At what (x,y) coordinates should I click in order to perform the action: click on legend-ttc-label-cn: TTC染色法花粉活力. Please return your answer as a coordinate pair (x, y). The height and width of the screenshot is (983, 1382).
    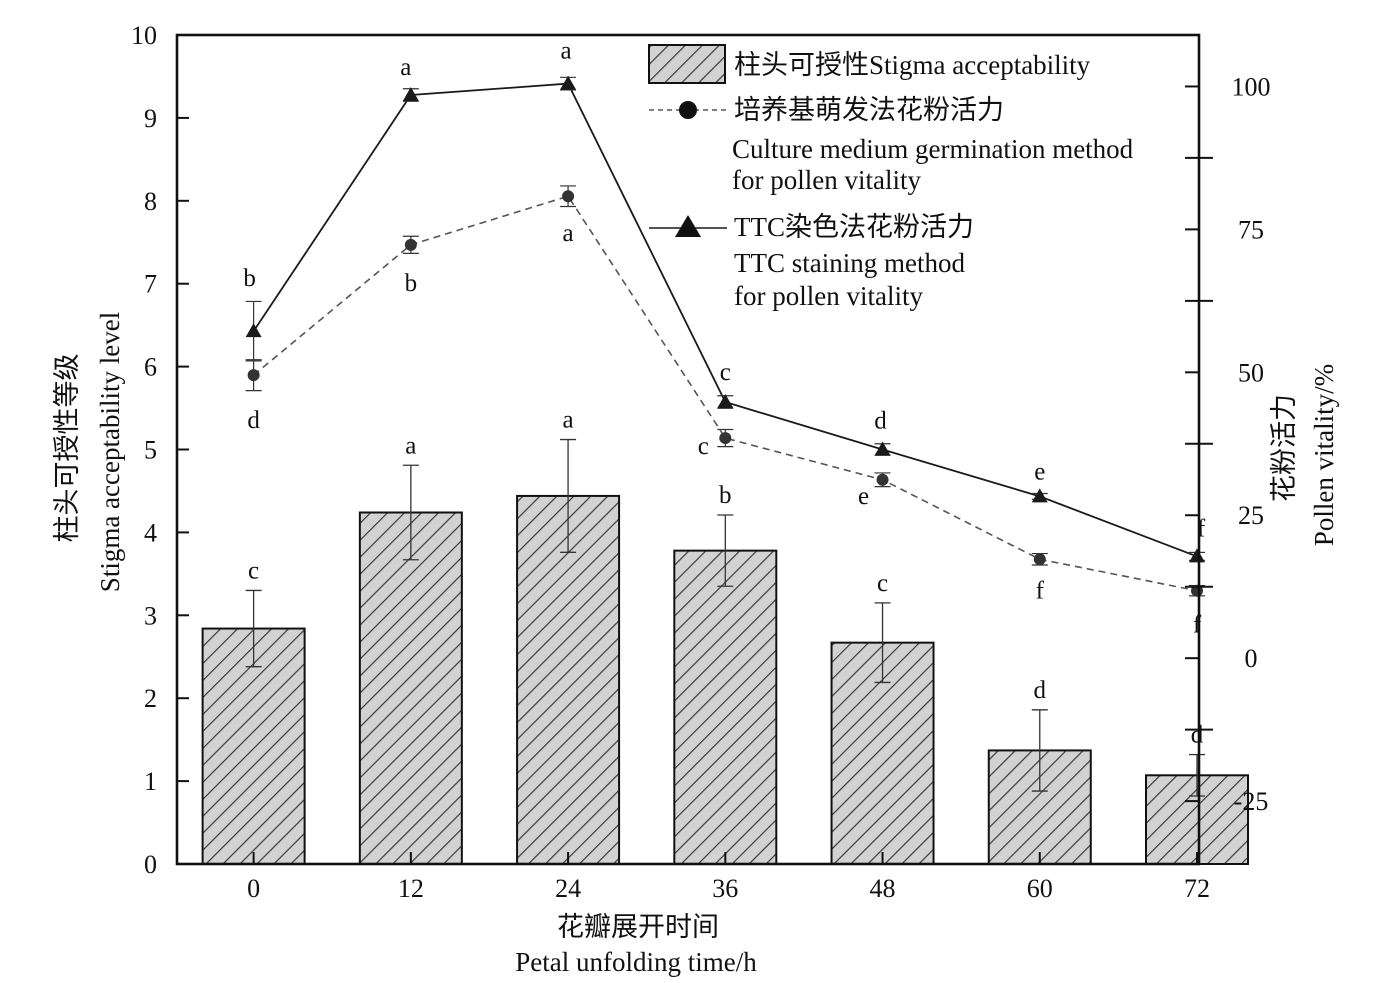
    Looking at the image, I should click on (854, 227).